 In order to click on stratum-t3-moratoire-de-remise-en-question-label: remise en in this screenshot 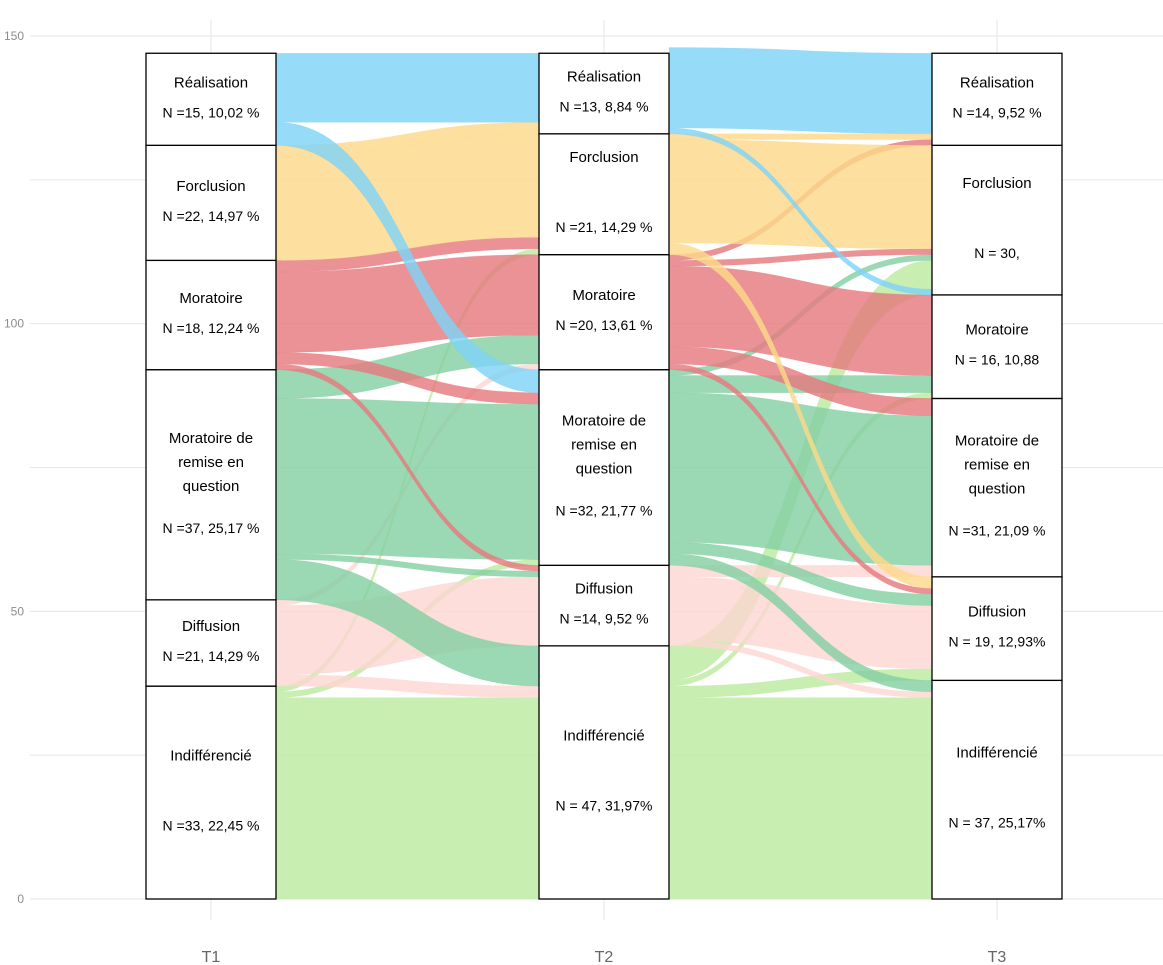, I will do `click(997, 465)`.